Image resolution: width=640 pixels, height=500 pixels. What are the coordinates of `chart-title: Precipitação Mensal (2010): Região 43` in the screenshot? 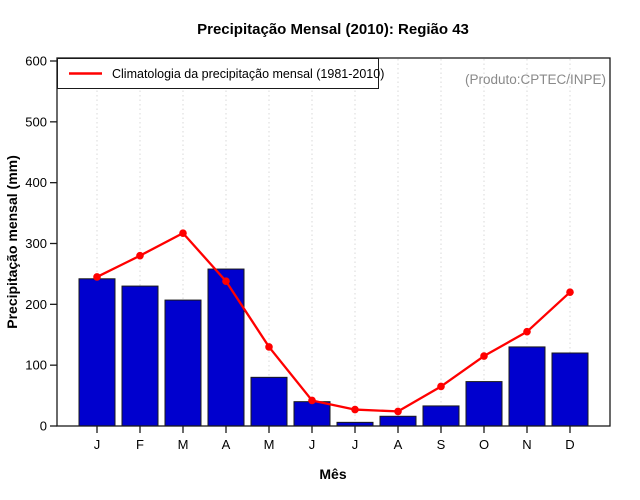 It's located at (333, 29).